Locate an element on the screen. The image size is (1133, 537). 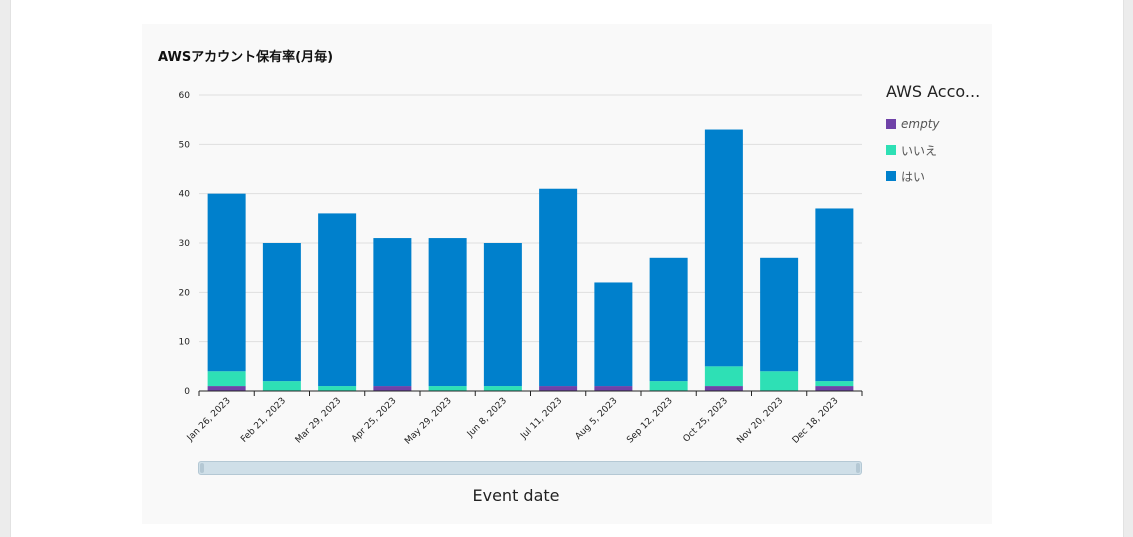
x-tick-label: Oct 25, 2023 is located at coordinates (706, 420).